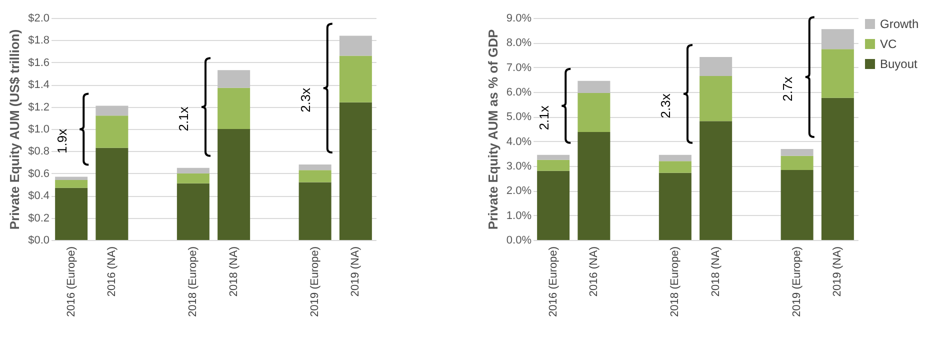 The image size is (946, 358). I want to click on y-tick-label: 2.0%, so click(519, 191).